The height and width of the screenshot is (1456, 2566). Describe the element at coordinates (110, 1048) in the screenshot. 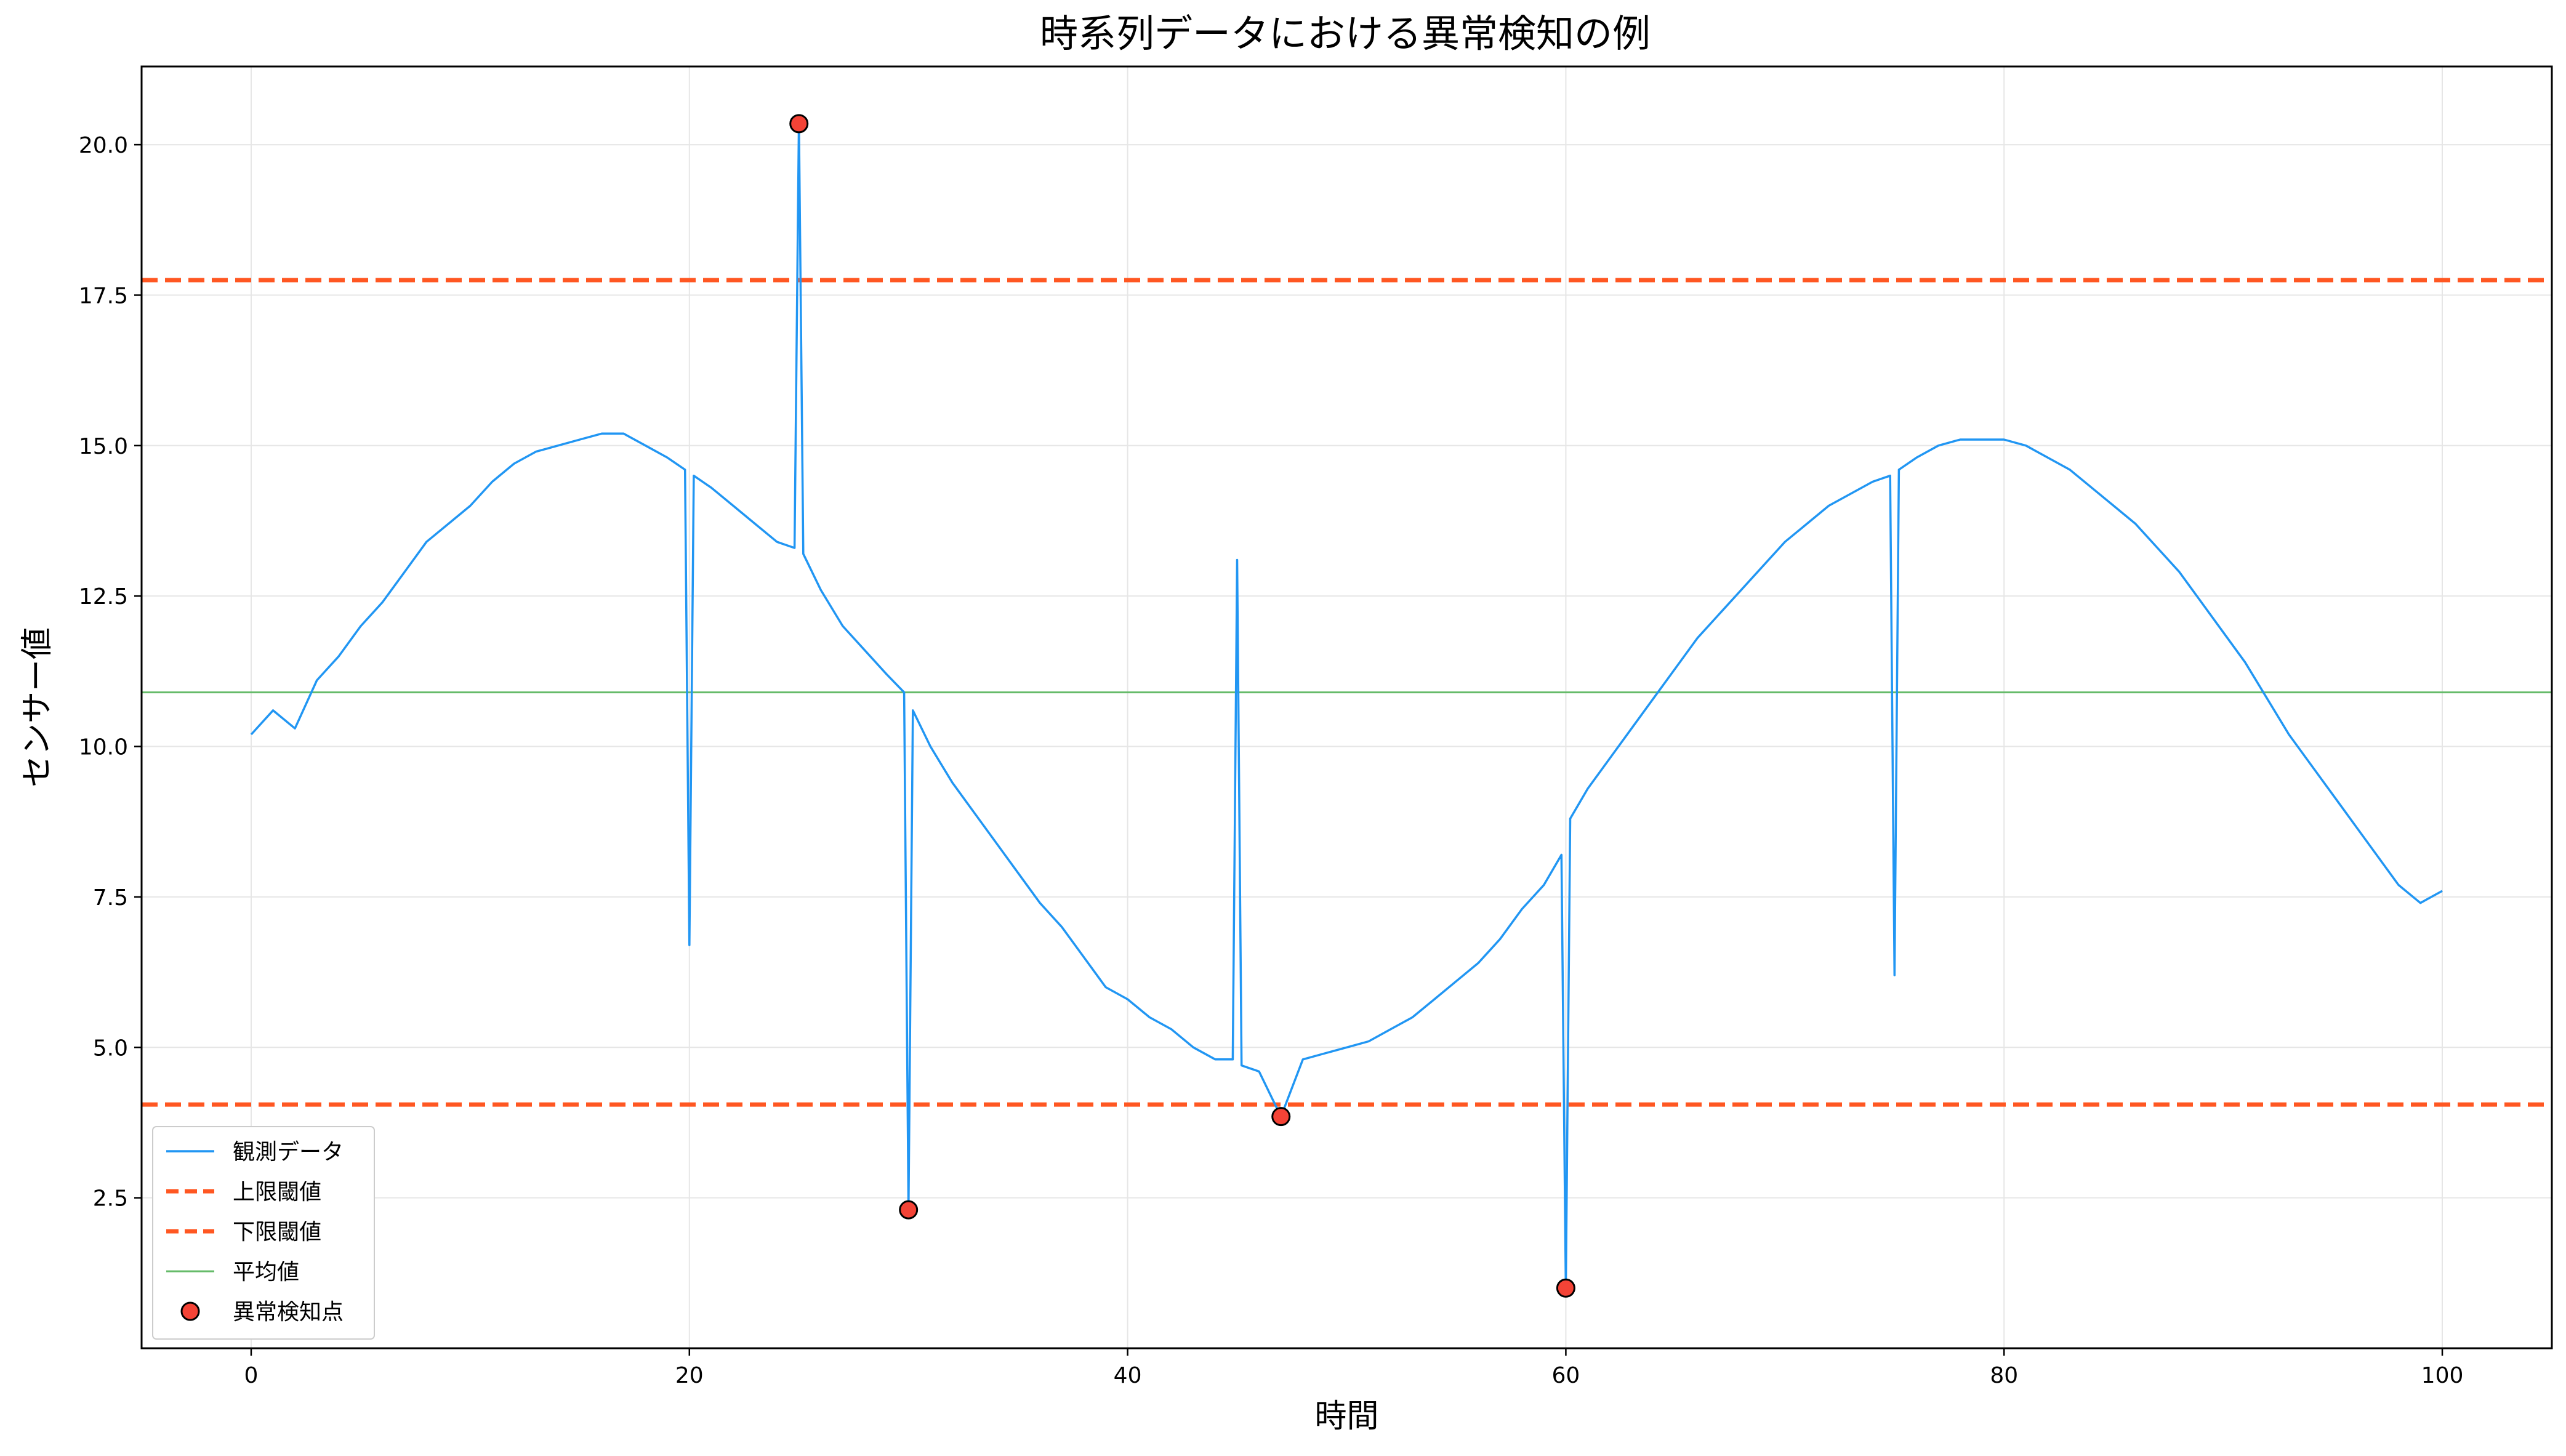

I see `y-tick-label: 5.0` at that location.